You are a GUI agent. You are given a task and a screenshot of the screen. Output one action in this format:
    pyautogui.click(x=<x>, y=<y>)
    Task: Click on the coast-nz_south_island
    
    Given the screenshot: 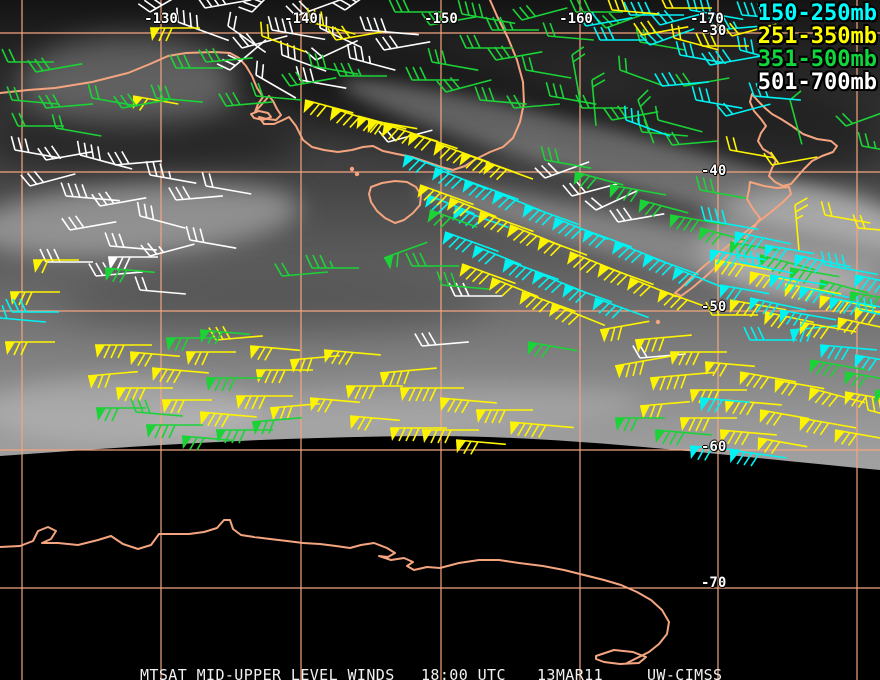 What is the action you would take?
    pyautogui.click(x=733, y=239)
    